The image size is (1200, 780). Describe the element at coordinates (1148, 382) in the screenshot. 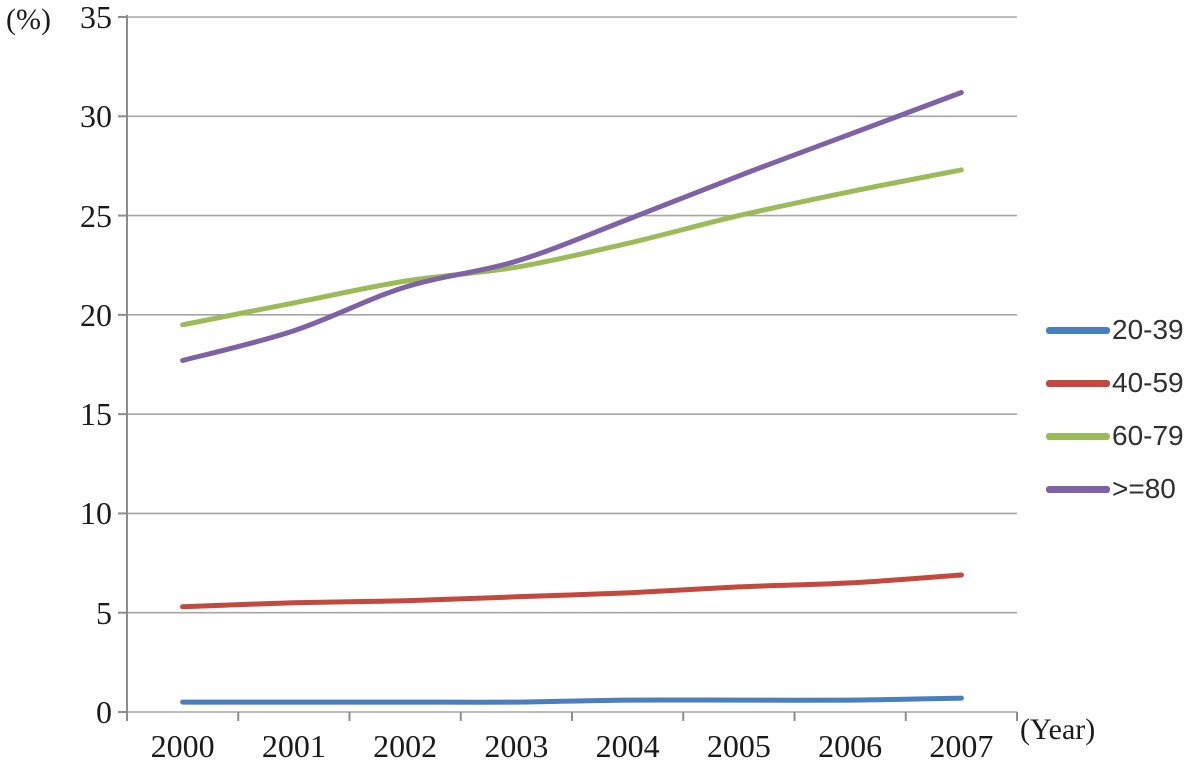

I see `legend-label: 40-59` at that location.